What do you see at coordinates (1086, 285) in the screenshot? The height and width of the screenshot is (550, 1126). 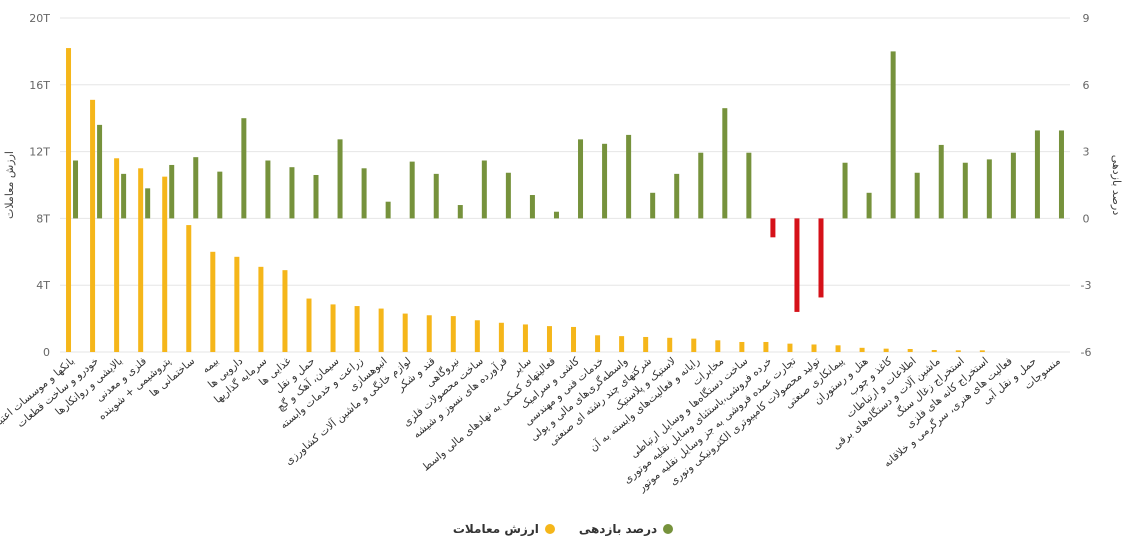 I see `right-tick-label: -3` at bounding box center [1086, 285].